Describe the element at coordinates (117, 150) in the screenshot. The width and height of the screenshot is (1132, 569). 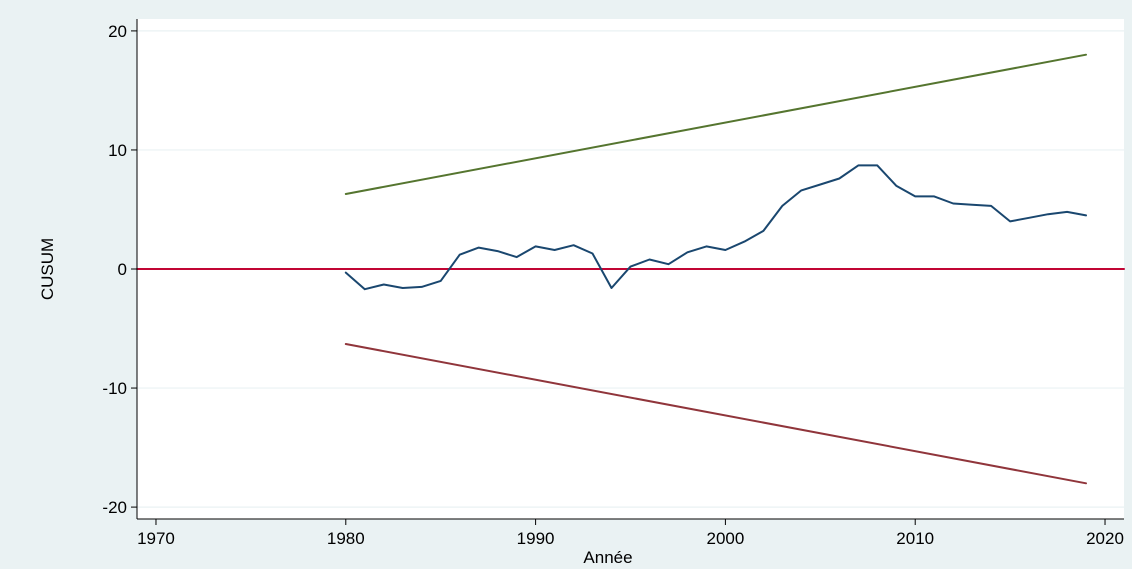
I see `y-tick-label: 10` at that location.